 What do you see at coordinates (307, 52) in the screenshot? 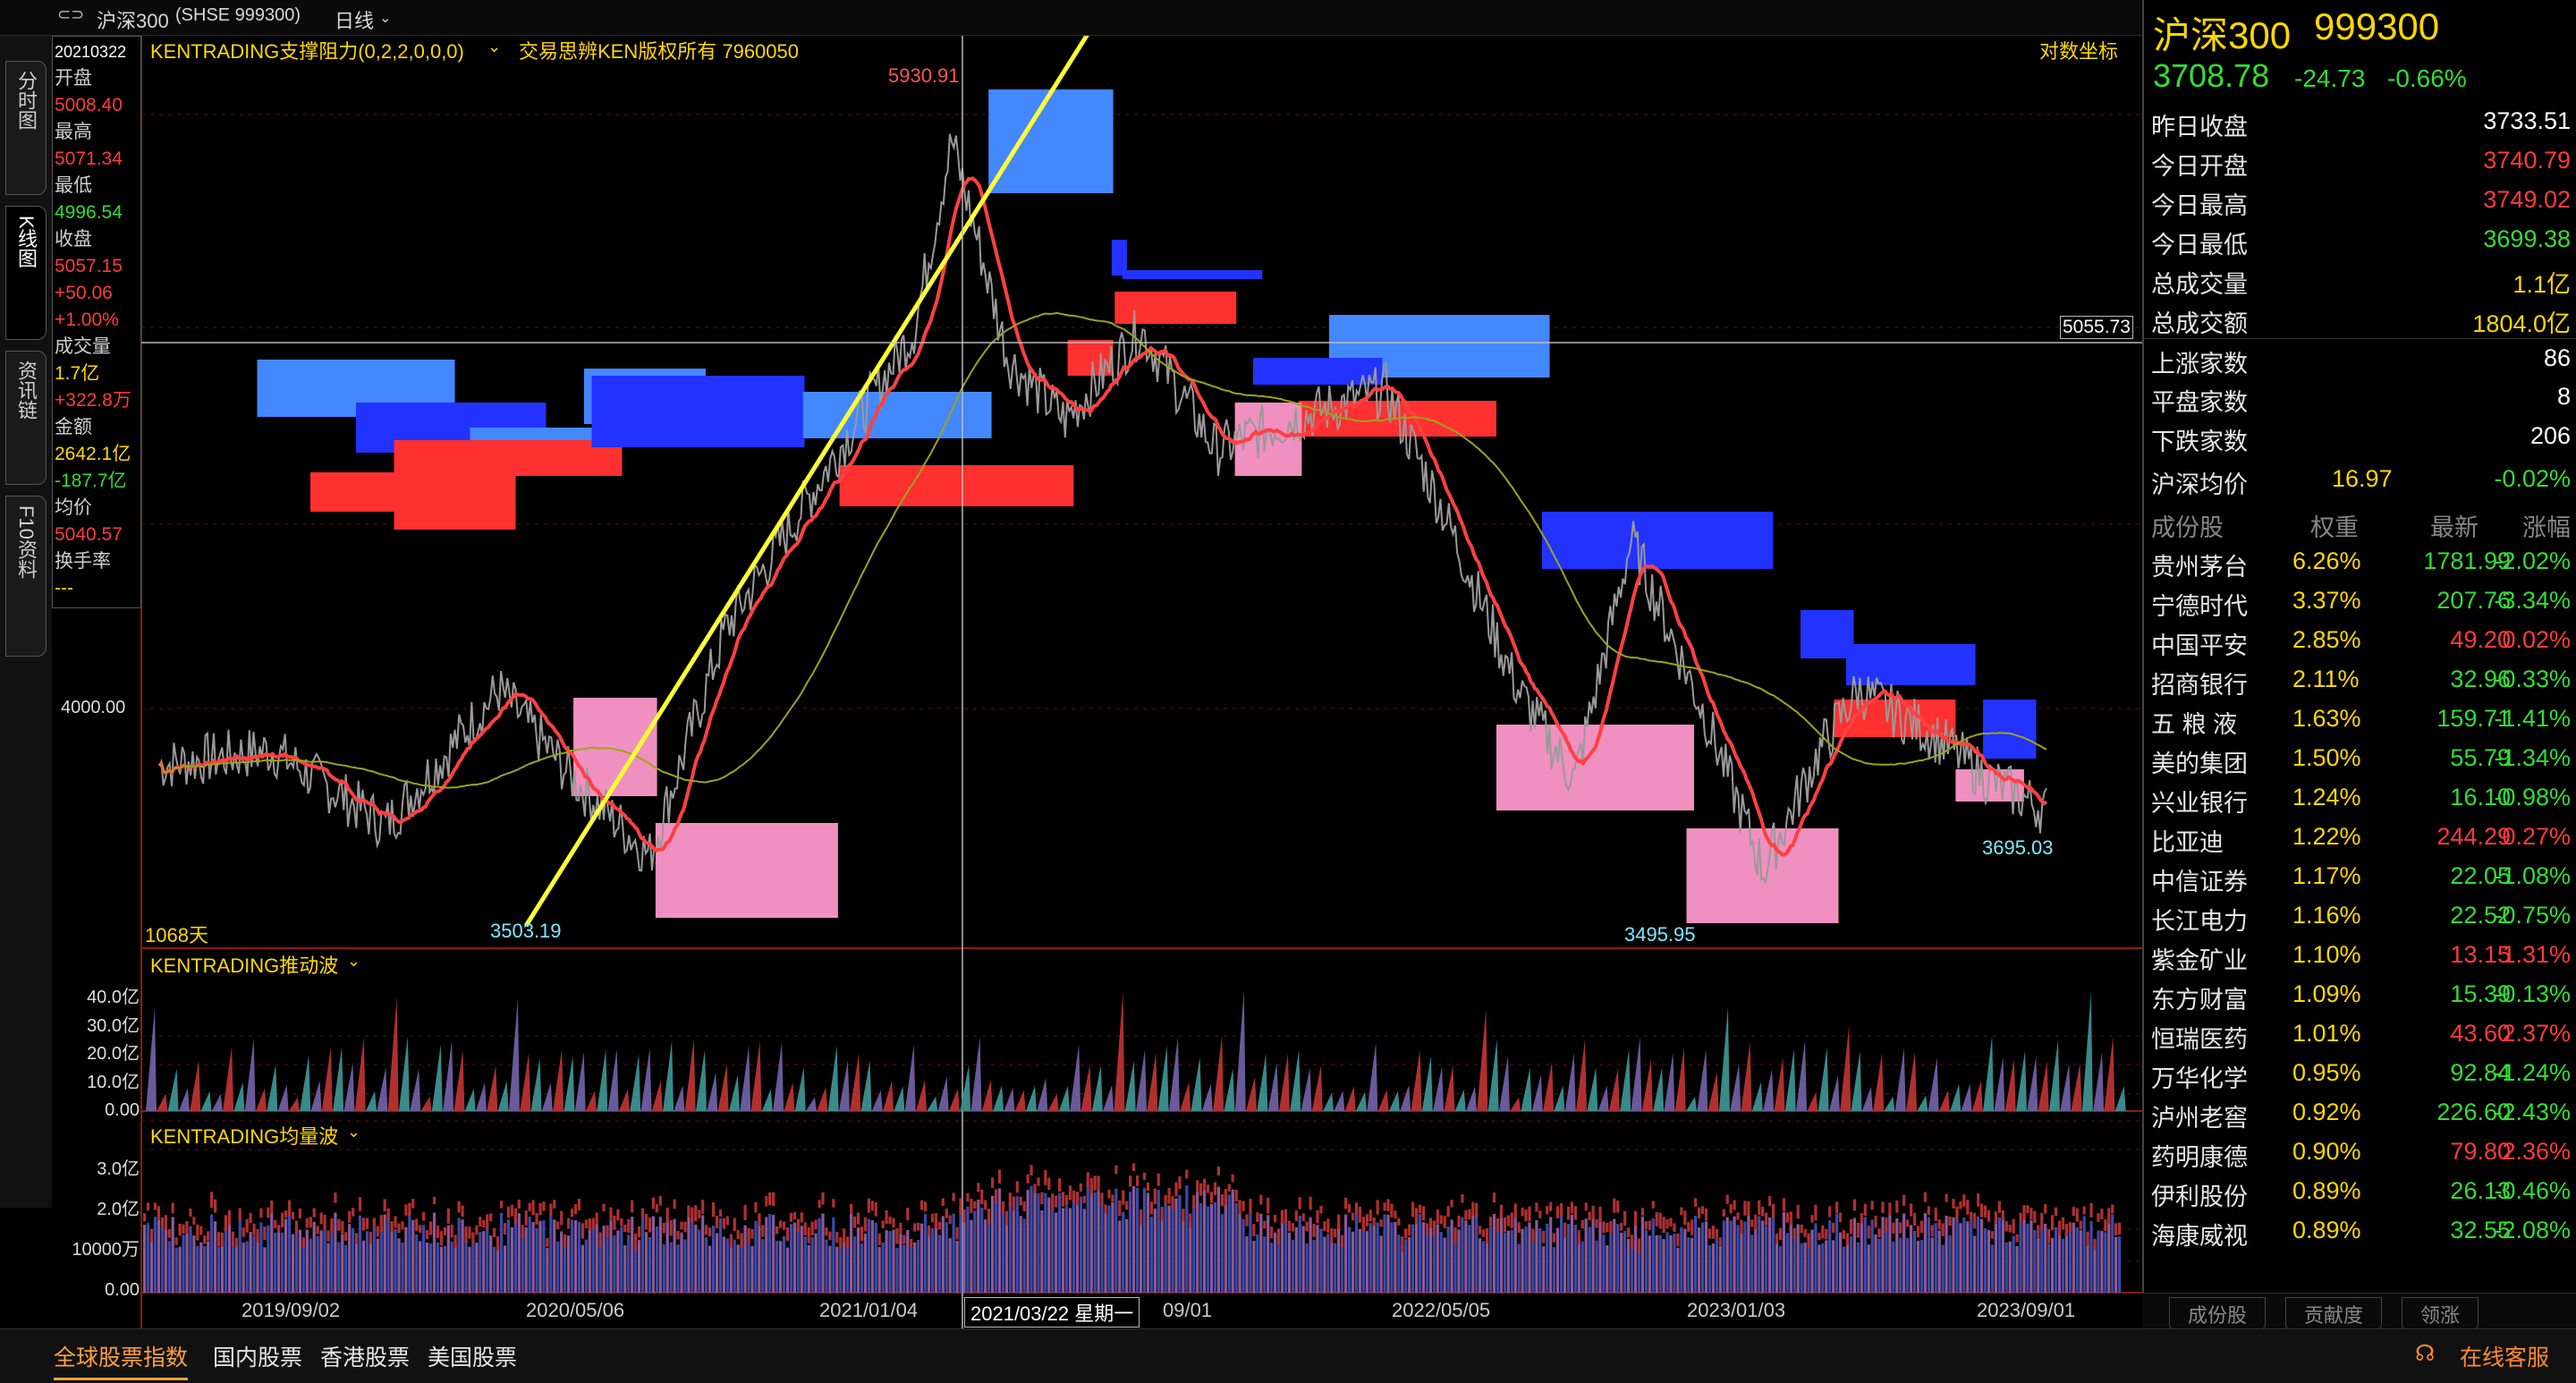
I see `indicator-title: KENTRADING支撑阻力(0,2,2,0,0,0)` at bounding box center [307, 52].